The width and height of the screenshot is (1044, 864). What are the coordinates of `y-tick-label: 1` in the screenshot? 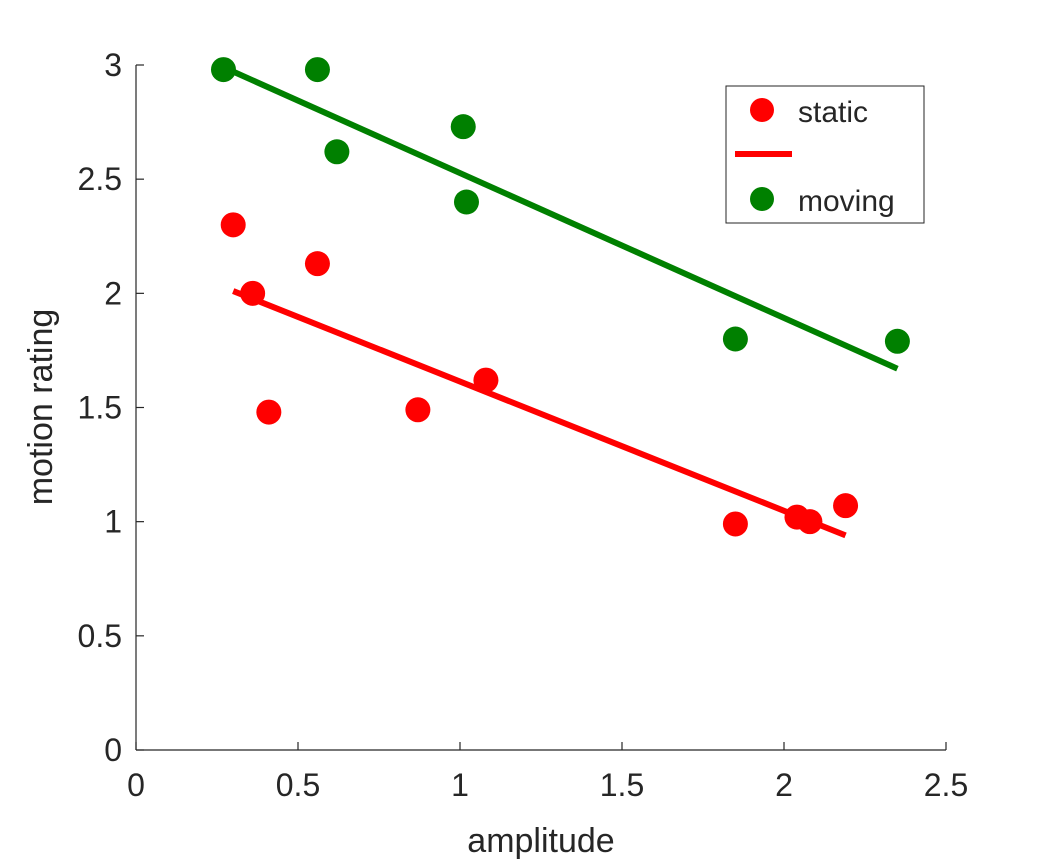 It's located at (113, 522).